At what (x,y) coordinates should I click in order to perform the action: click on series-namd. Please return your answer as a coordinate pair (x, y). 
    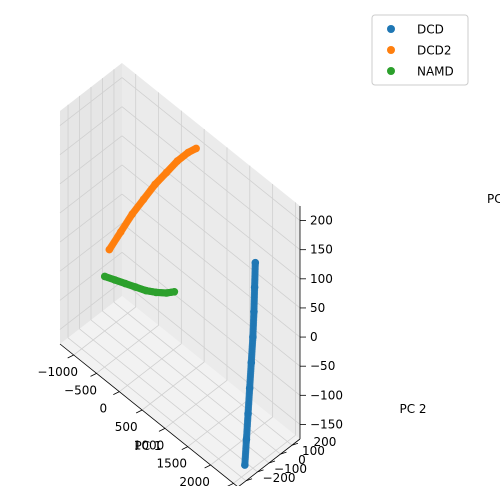
    Looking at the image, I should click on (139, 284).